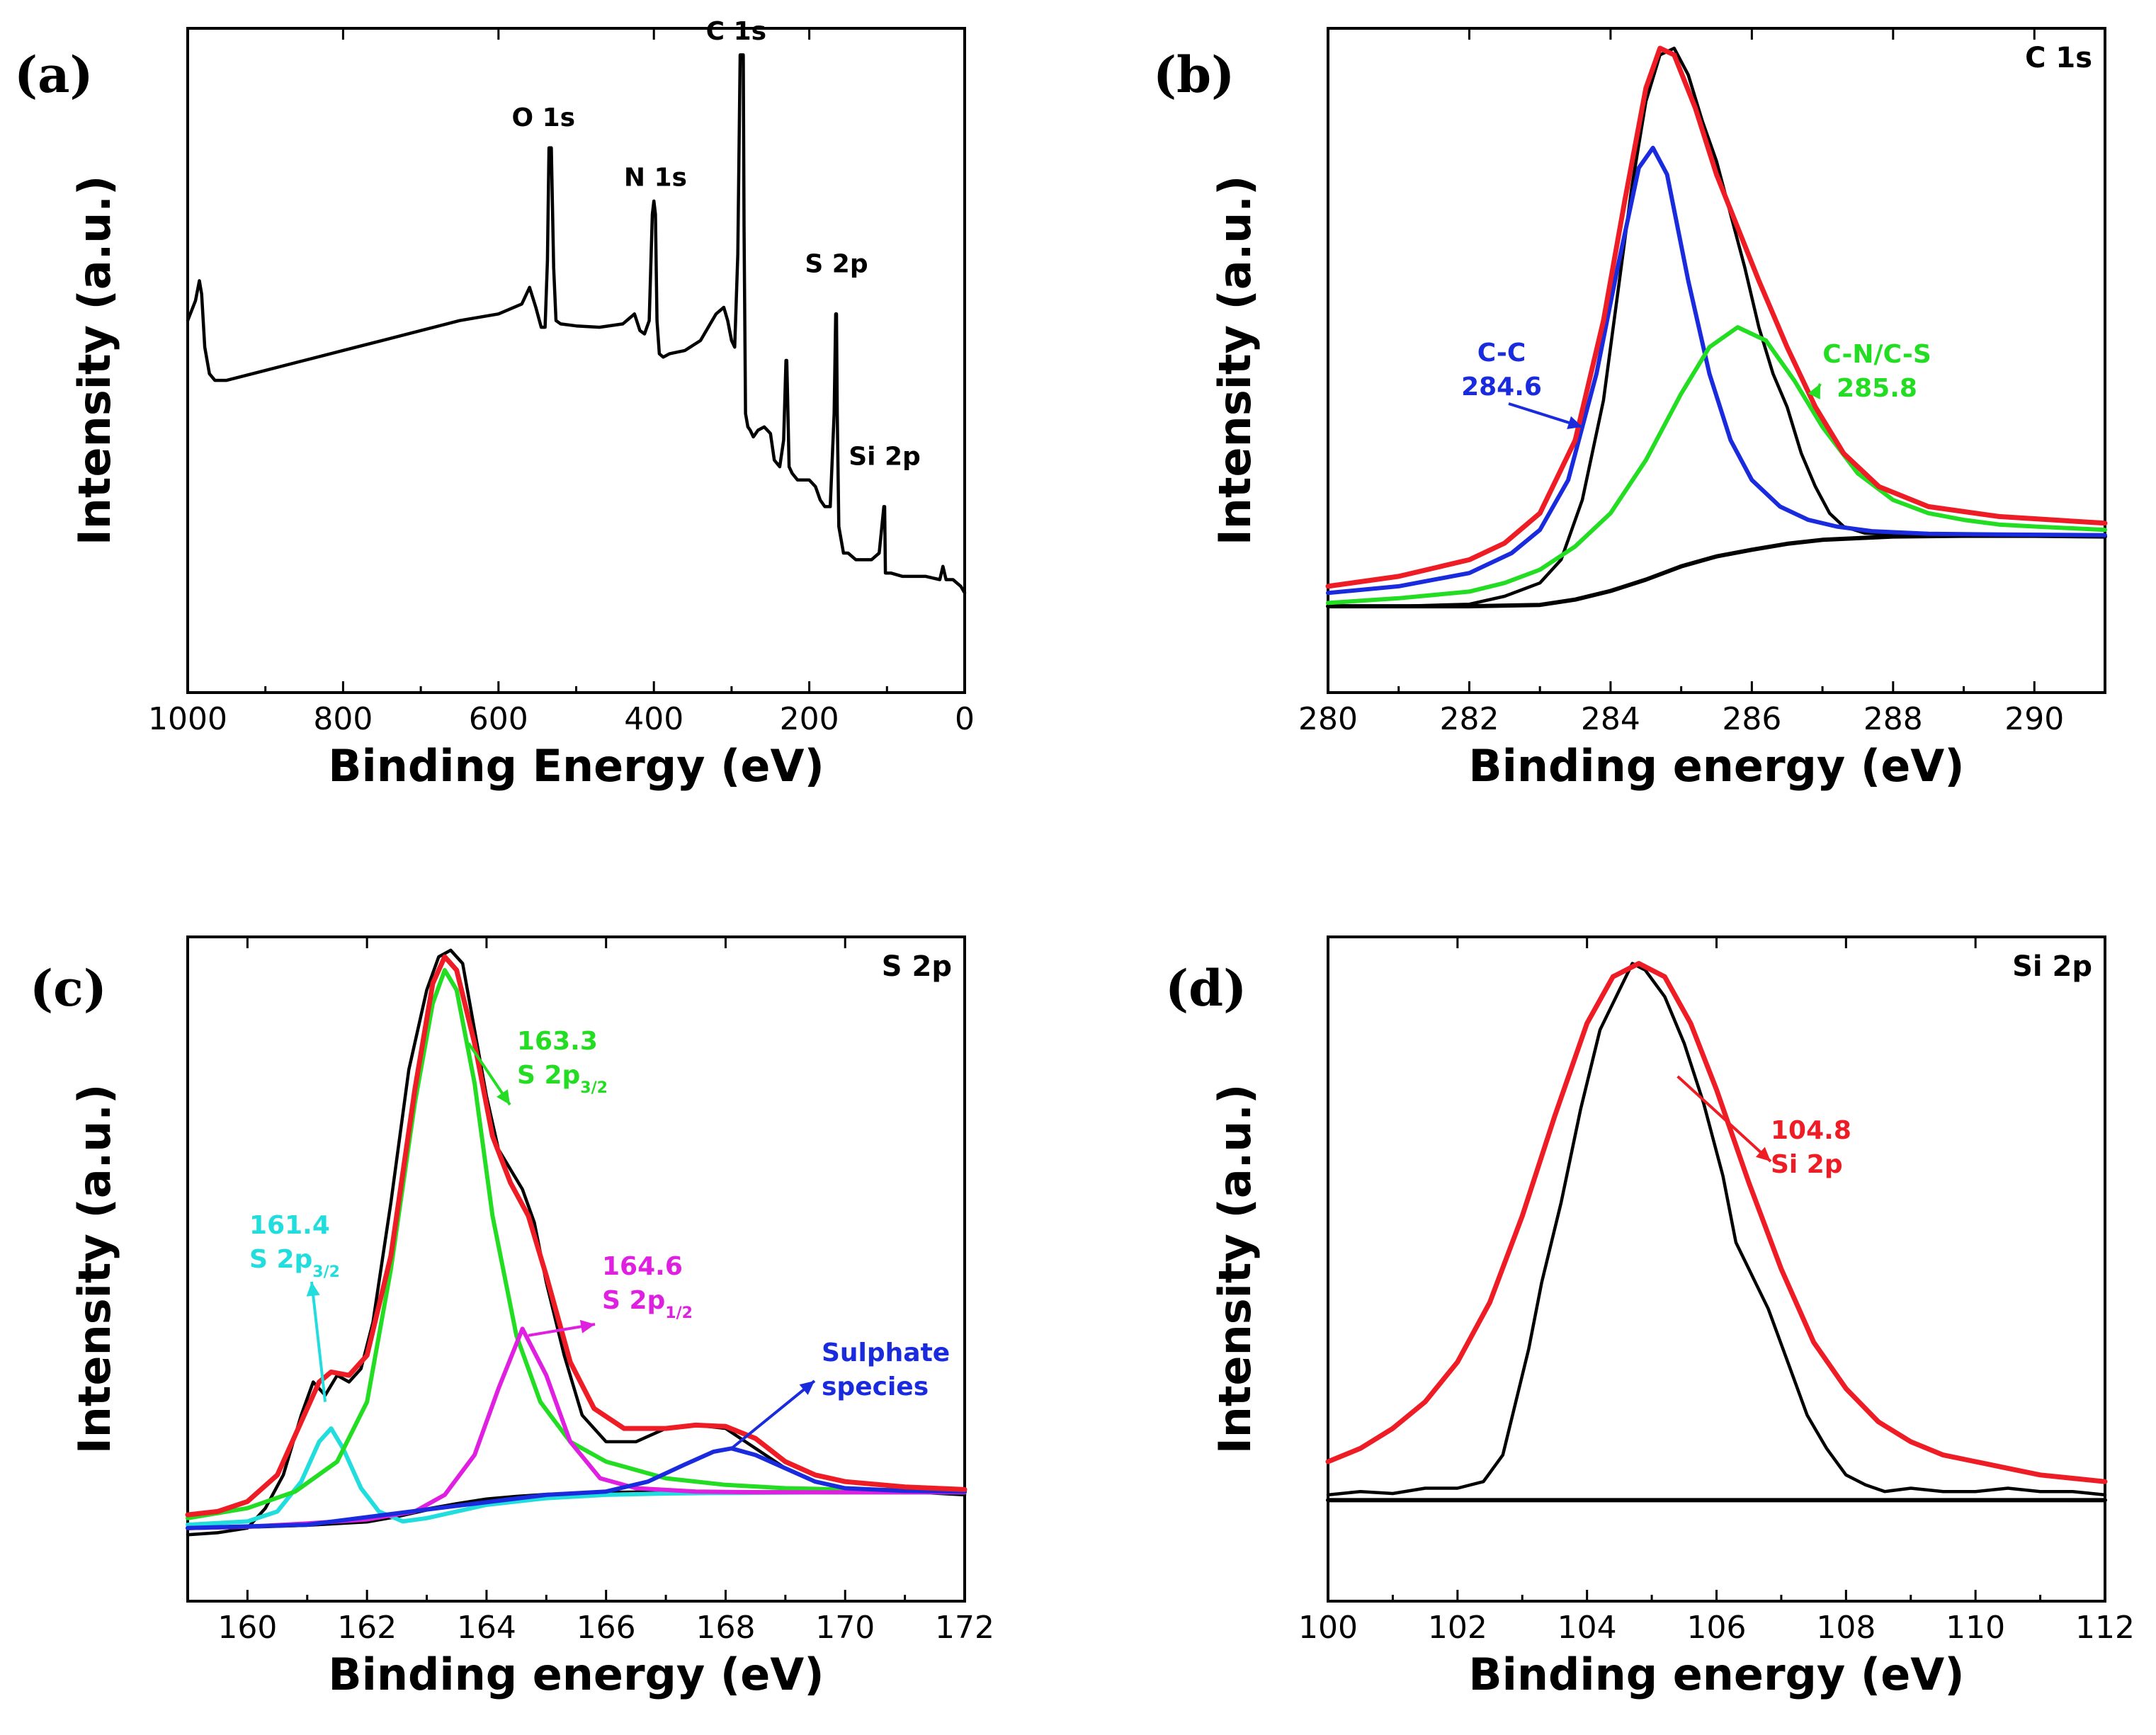 This screenshot has width=2156, height=1735. Describe the element at coordinates (2105, 1628) in the screenshot. I see `x-tick-label-d-6: 112` at that location.